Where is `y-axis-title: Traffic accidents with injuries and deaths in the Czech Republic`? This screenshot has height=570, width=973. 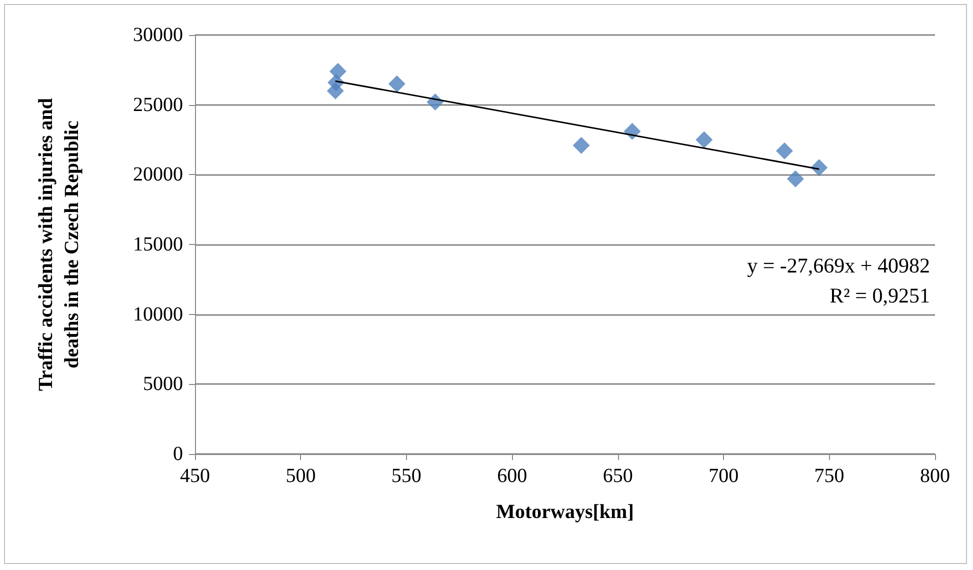 y-axis-title: Traffic accidents with injuries and deaths in the Czech Republic is located at coordinates (59, 244).